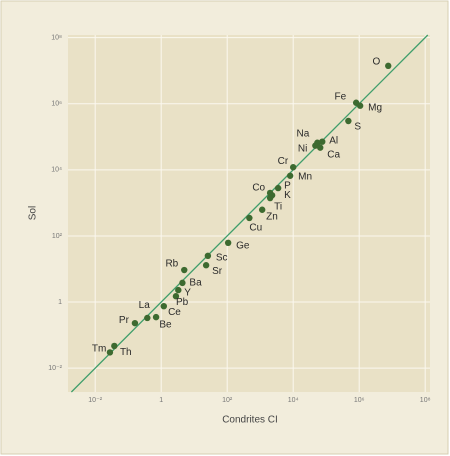 The width and height of the screenshot is (450, 456). I want to click on point-label: Mg, so click(375, 107).